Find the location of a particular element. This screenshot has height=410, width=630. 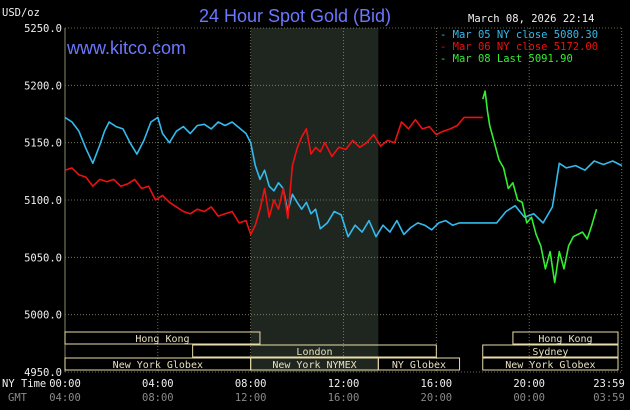

market-session: Sydney is located at coordinates (550, 351).